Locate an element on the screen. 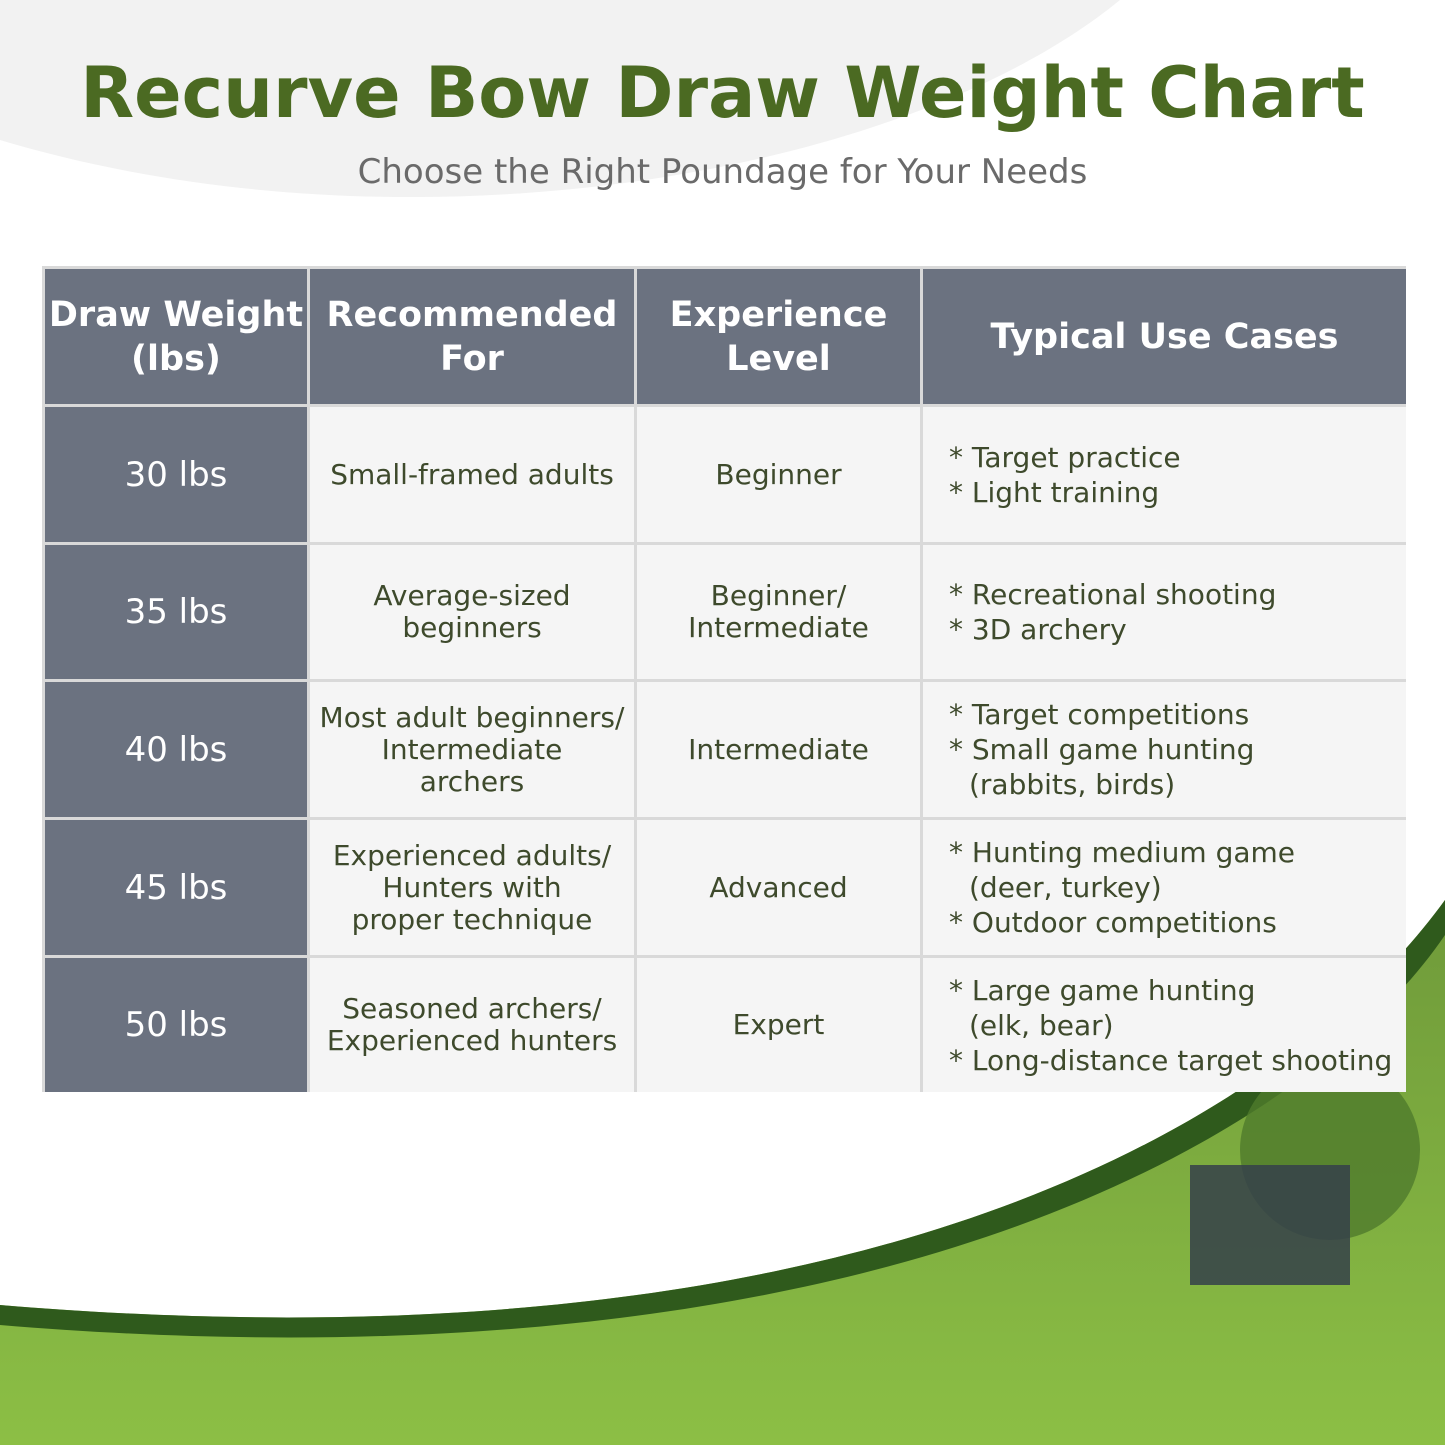  cell-line: Hunters with is located at coordinates (472, 887).